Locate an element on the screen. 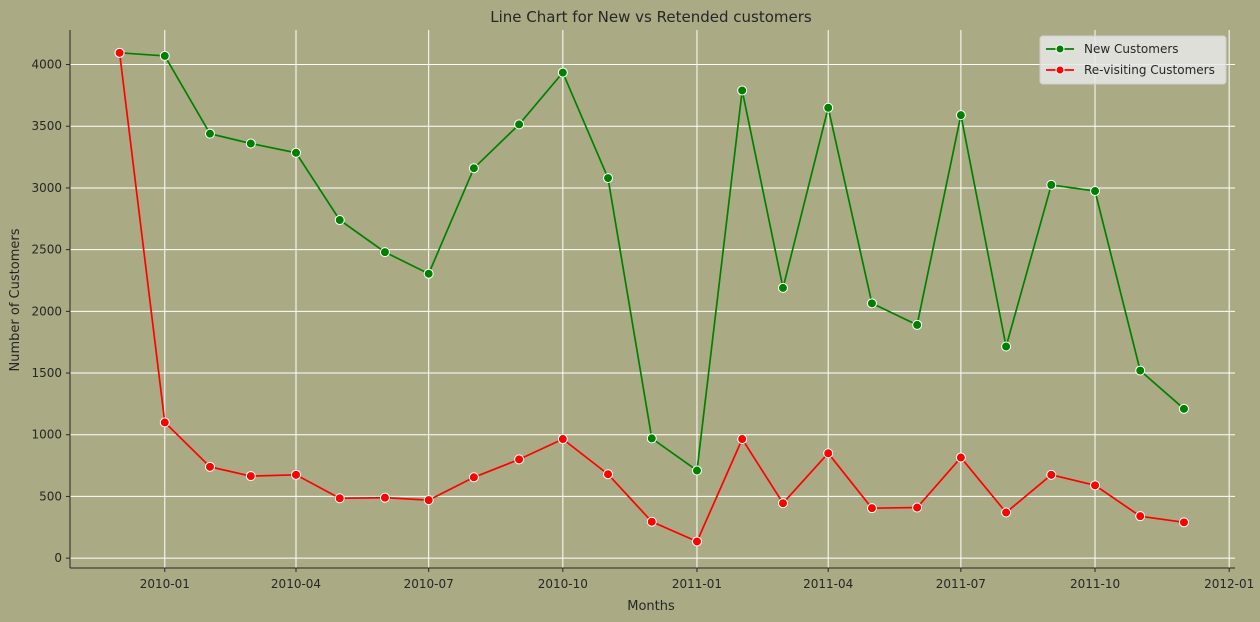 This screenshot has height=622, width=1260. y-tick-label: 2500 is located at coordinates (46, 250).